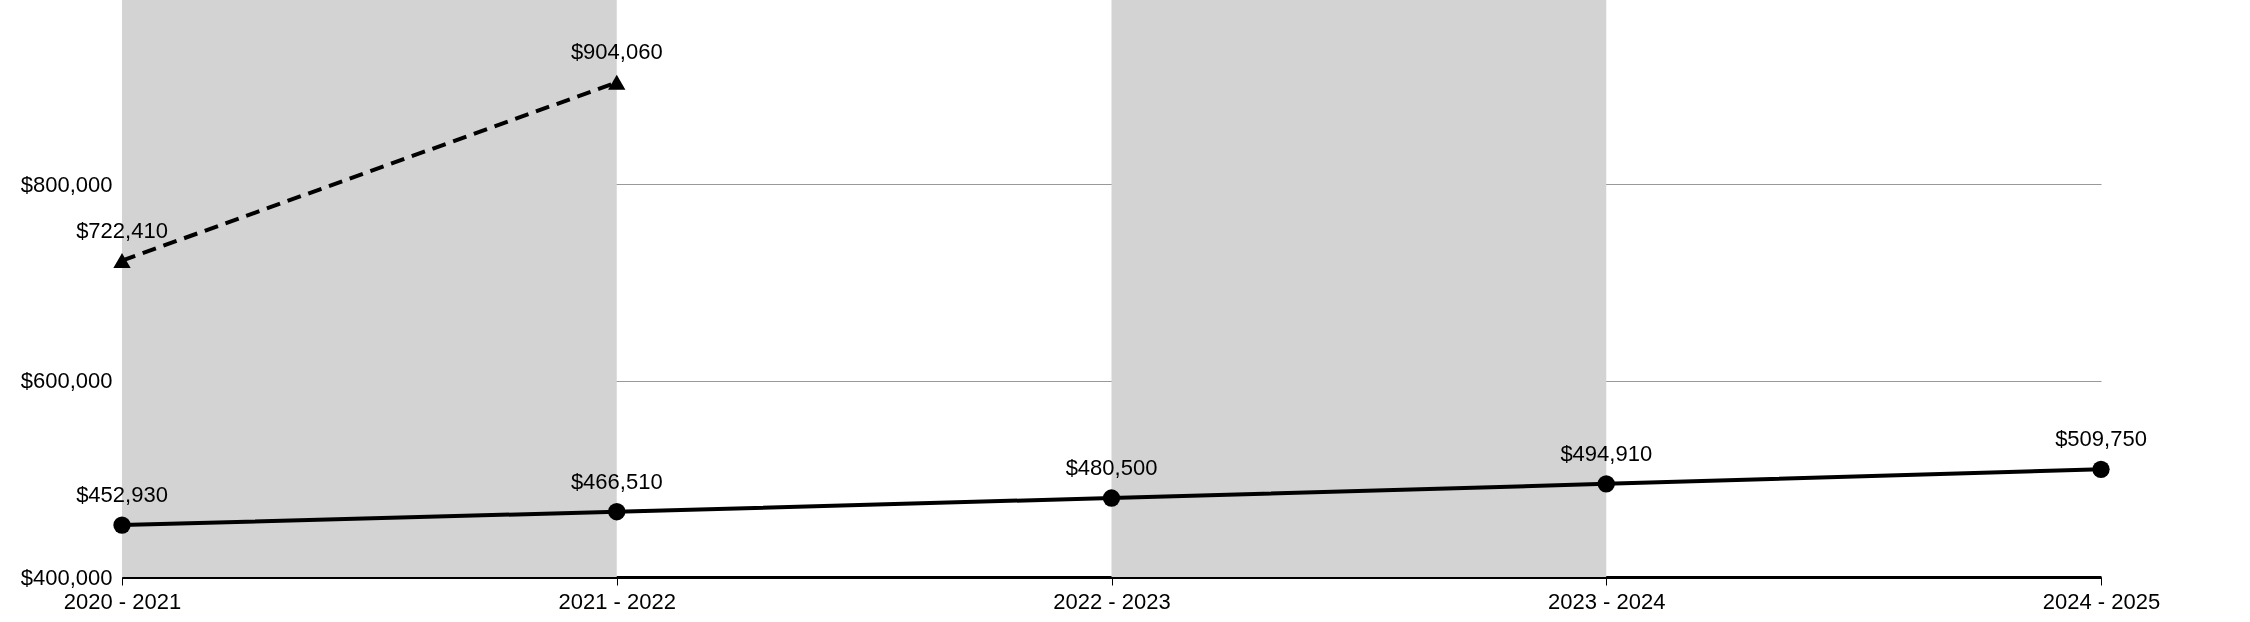  Describe the element at coordinates (616, 52) in the screenshot. I see `data-label: $904,060` at that location.